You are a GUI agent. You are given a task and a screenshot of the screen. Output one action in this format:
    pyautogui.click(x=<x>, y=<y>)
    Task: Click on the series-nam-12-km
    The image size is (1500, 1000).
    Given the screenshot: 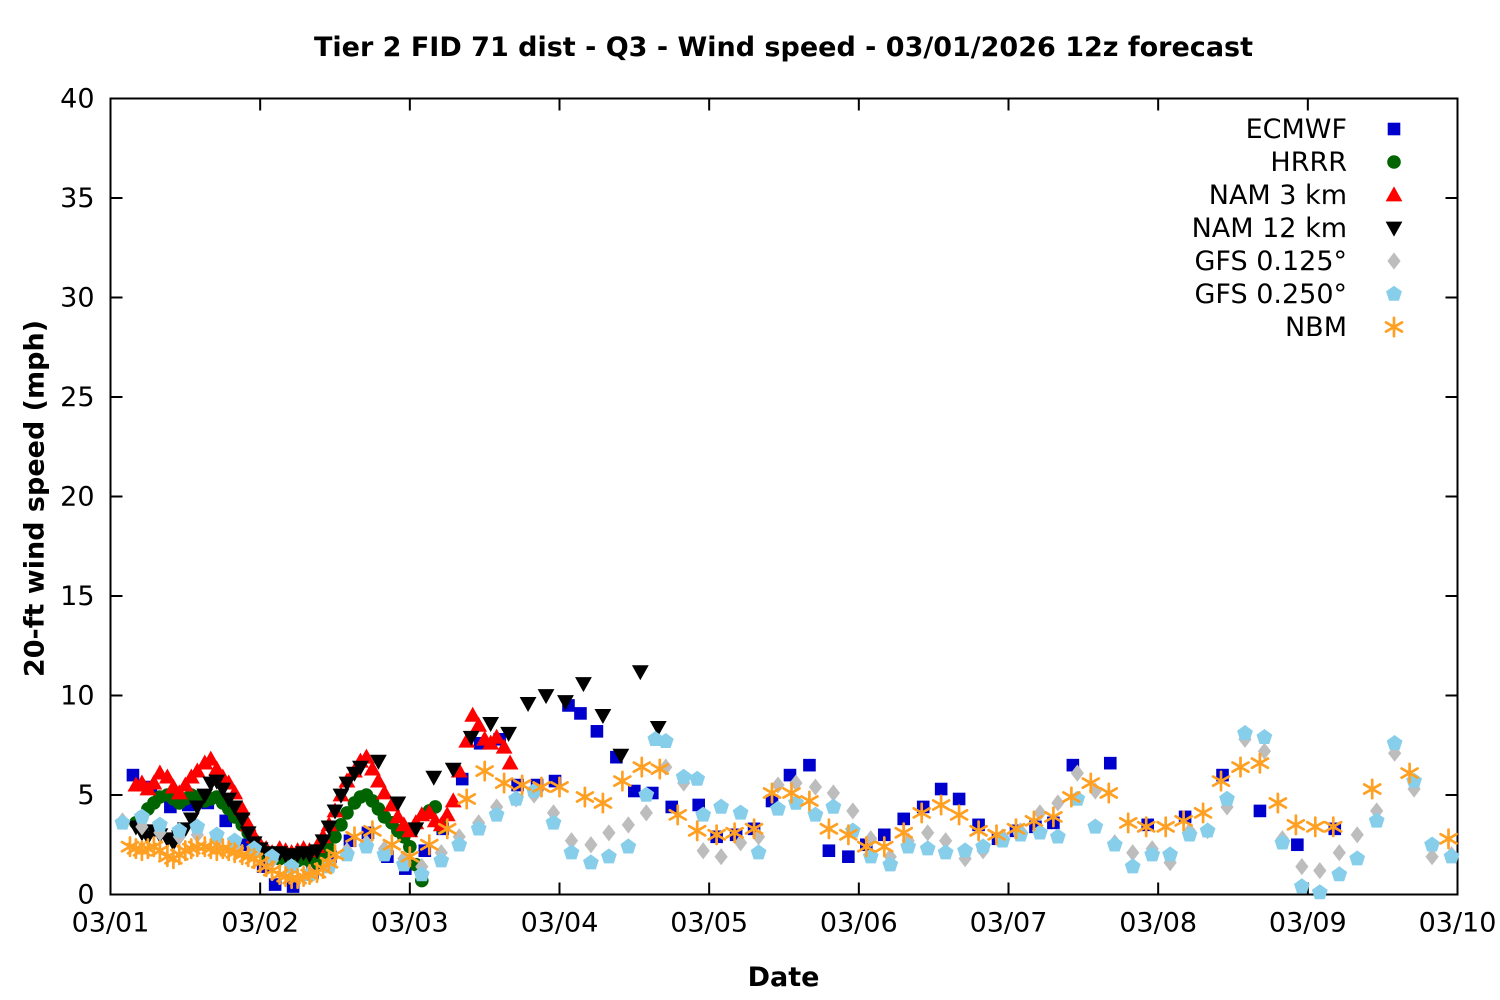 What is the action you would take?
    pyautogui.click(x=397, y=765)
    